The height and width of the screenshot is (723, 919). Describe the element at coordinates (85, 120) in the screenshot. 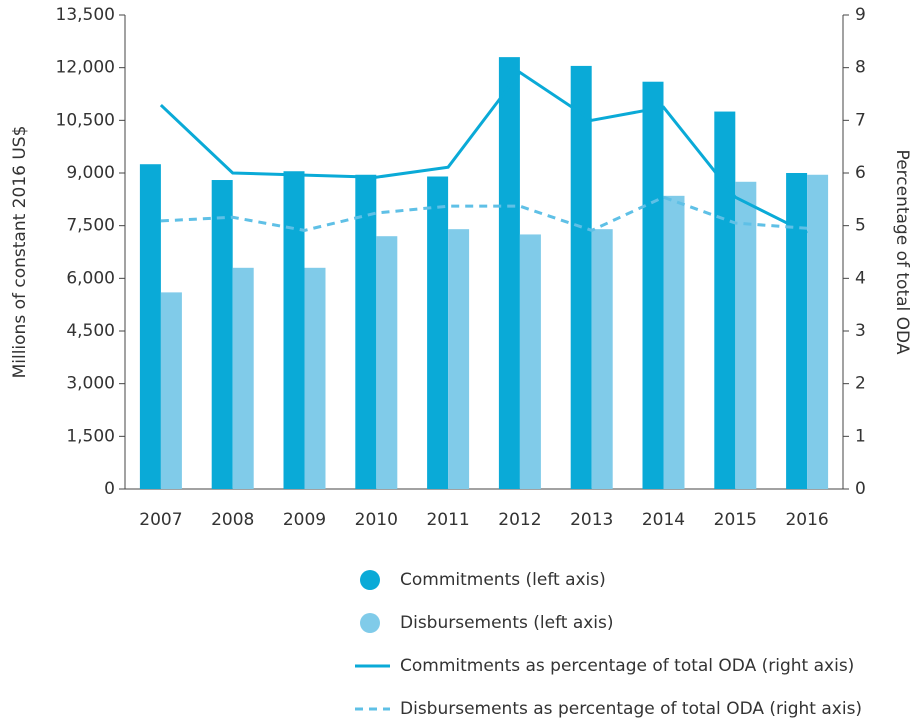

I see `y-tick-label: 10,500` at that location.